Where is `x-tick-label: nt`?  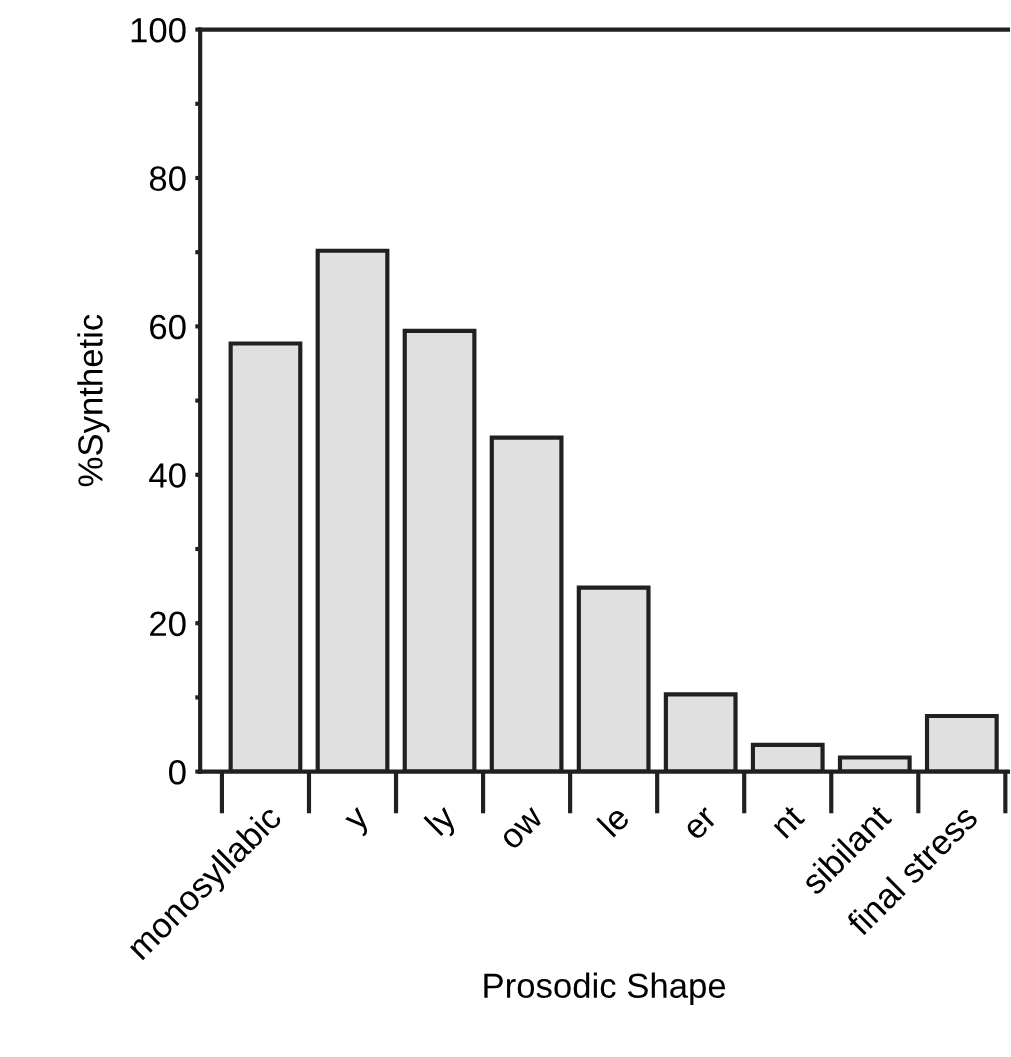
x-tick-label: nt is located at coordinates (788, 821).